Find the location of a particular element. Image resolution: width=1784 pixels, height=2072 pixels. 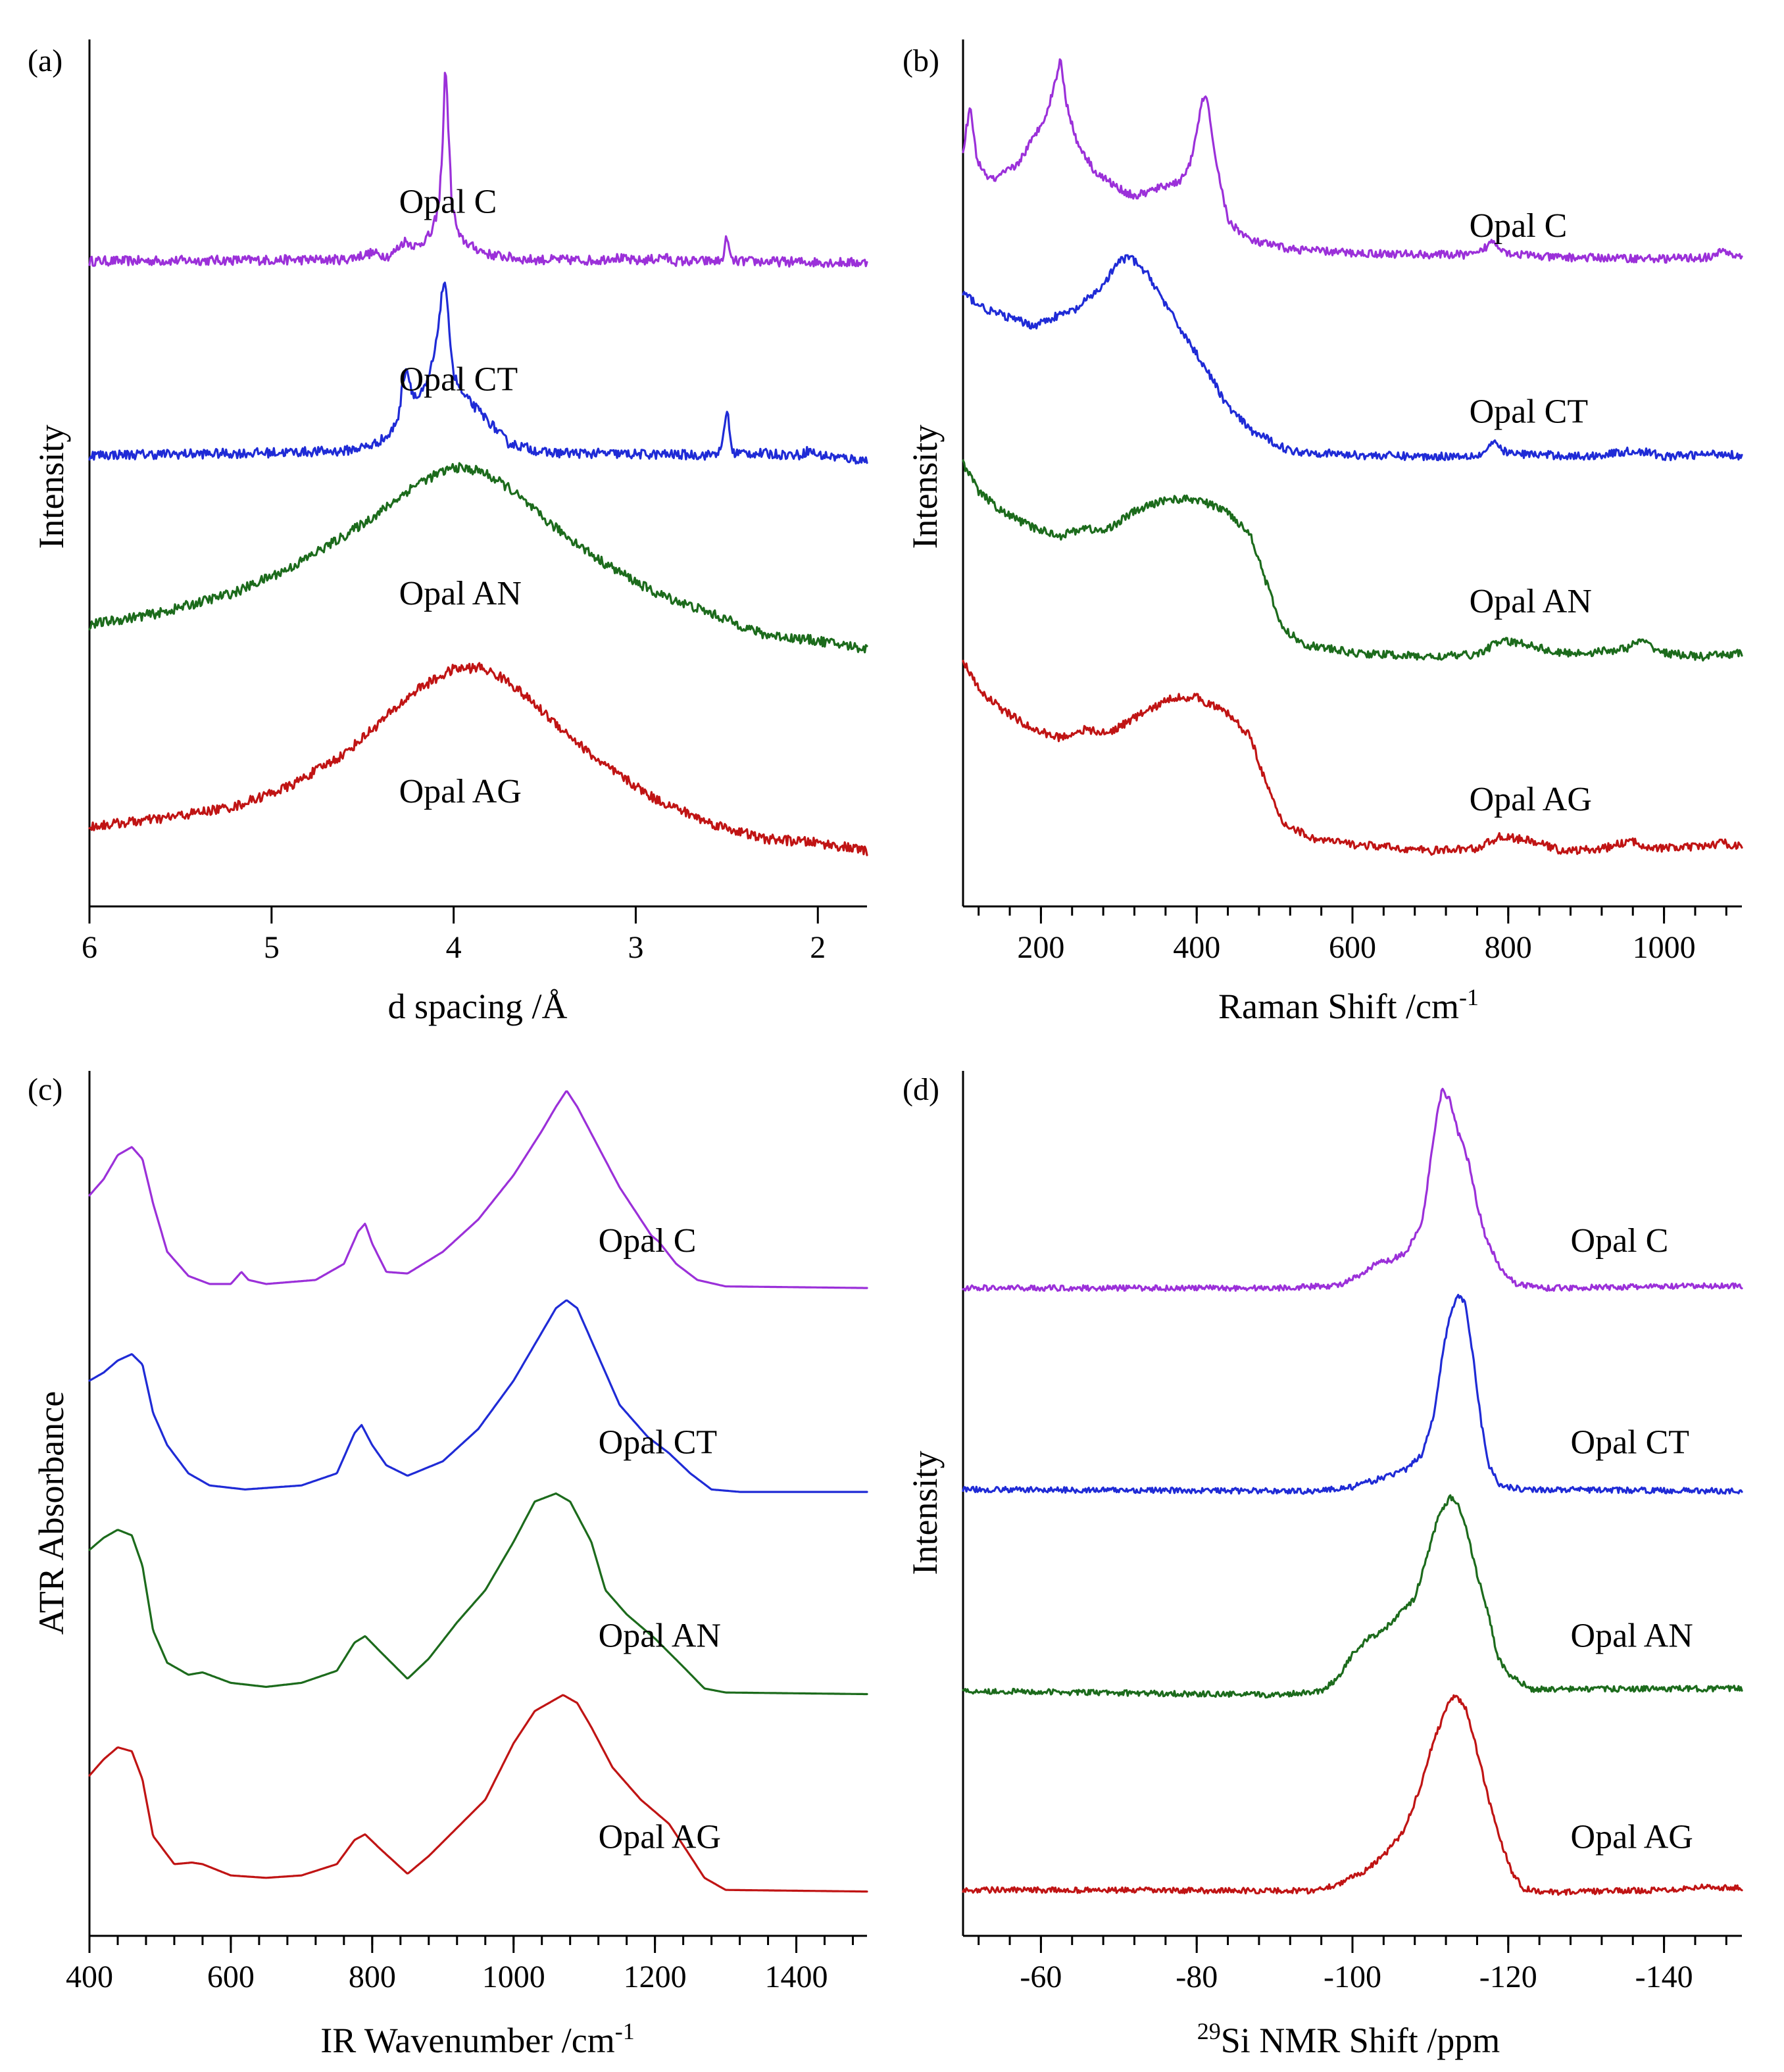

panel-b-label: (b) is located at coordinates (921, 60).